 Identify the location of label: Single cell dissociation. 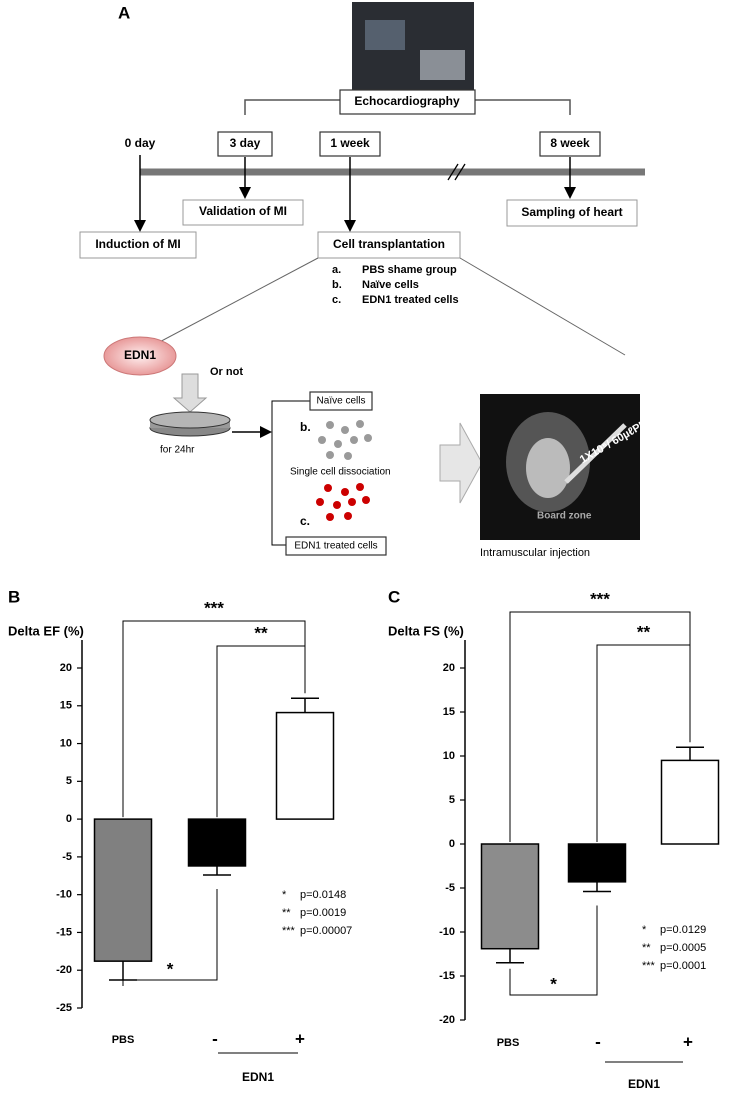
(340, 472).